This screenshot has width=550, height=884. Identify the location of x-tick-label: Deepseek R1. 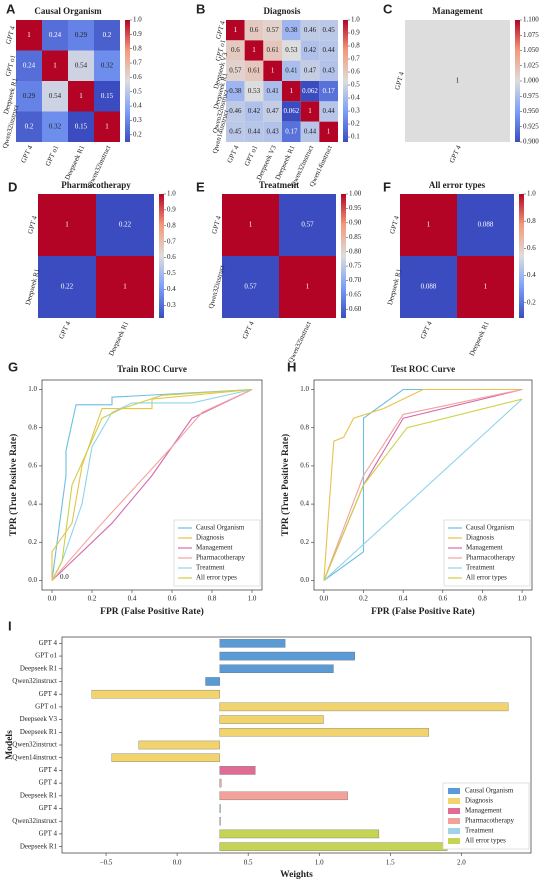
(118, 338).